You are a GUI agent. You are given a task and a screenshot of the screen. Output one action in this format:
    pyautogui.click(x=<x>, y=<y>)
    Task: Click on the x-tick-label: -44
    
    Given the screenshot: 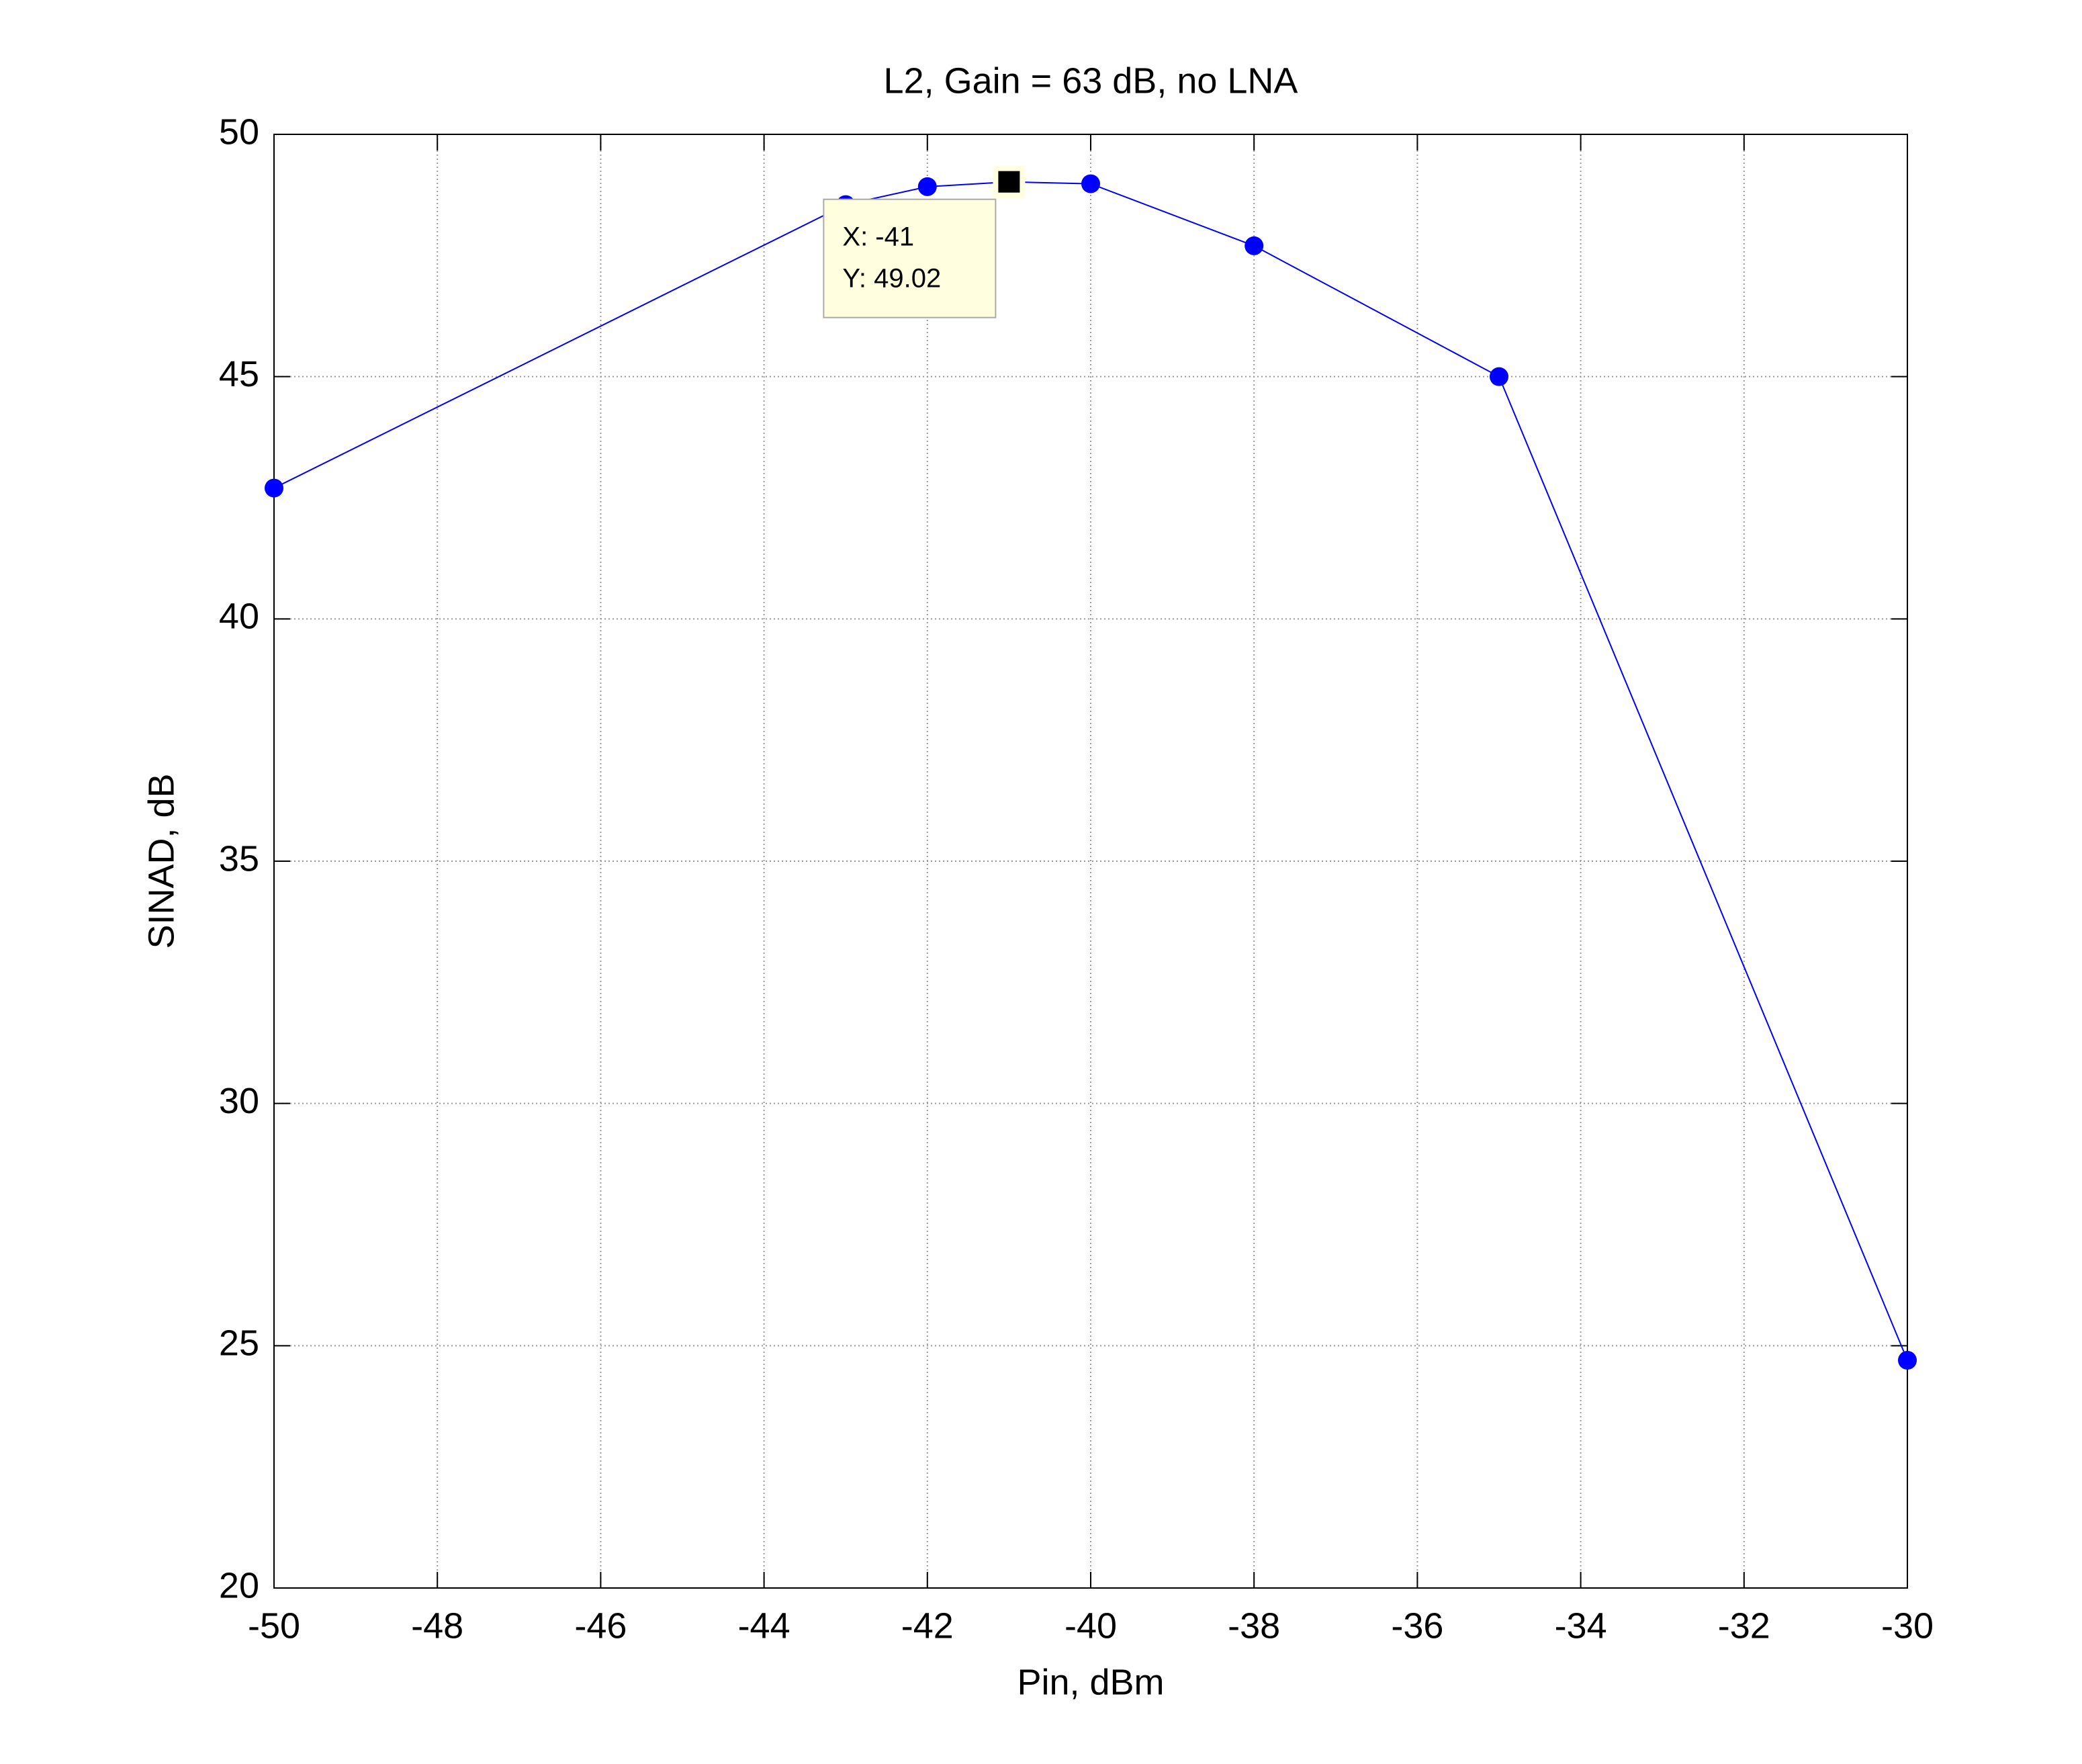 What is the action you would take?
    pyautogui.click(x=764, y=1625)
    